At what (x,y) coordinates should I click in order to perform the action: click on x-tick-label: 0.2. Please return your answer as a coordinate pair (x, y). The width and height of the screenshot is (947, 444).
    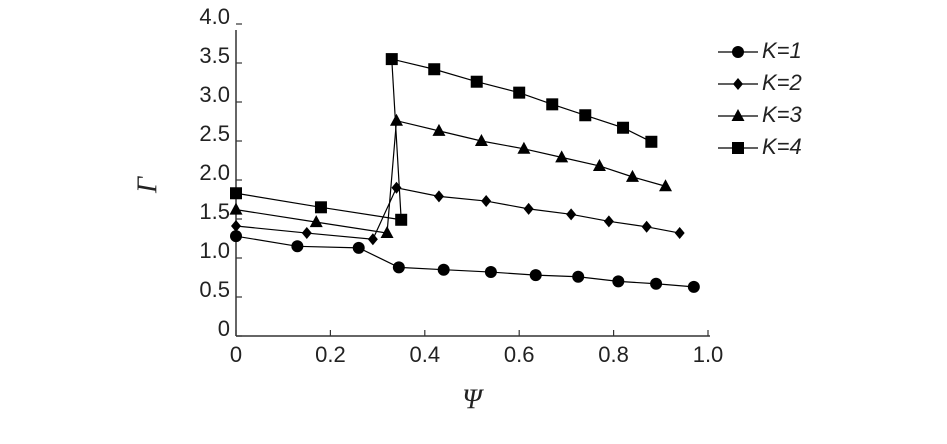
    Looking at the image, I should click on (330, 354).